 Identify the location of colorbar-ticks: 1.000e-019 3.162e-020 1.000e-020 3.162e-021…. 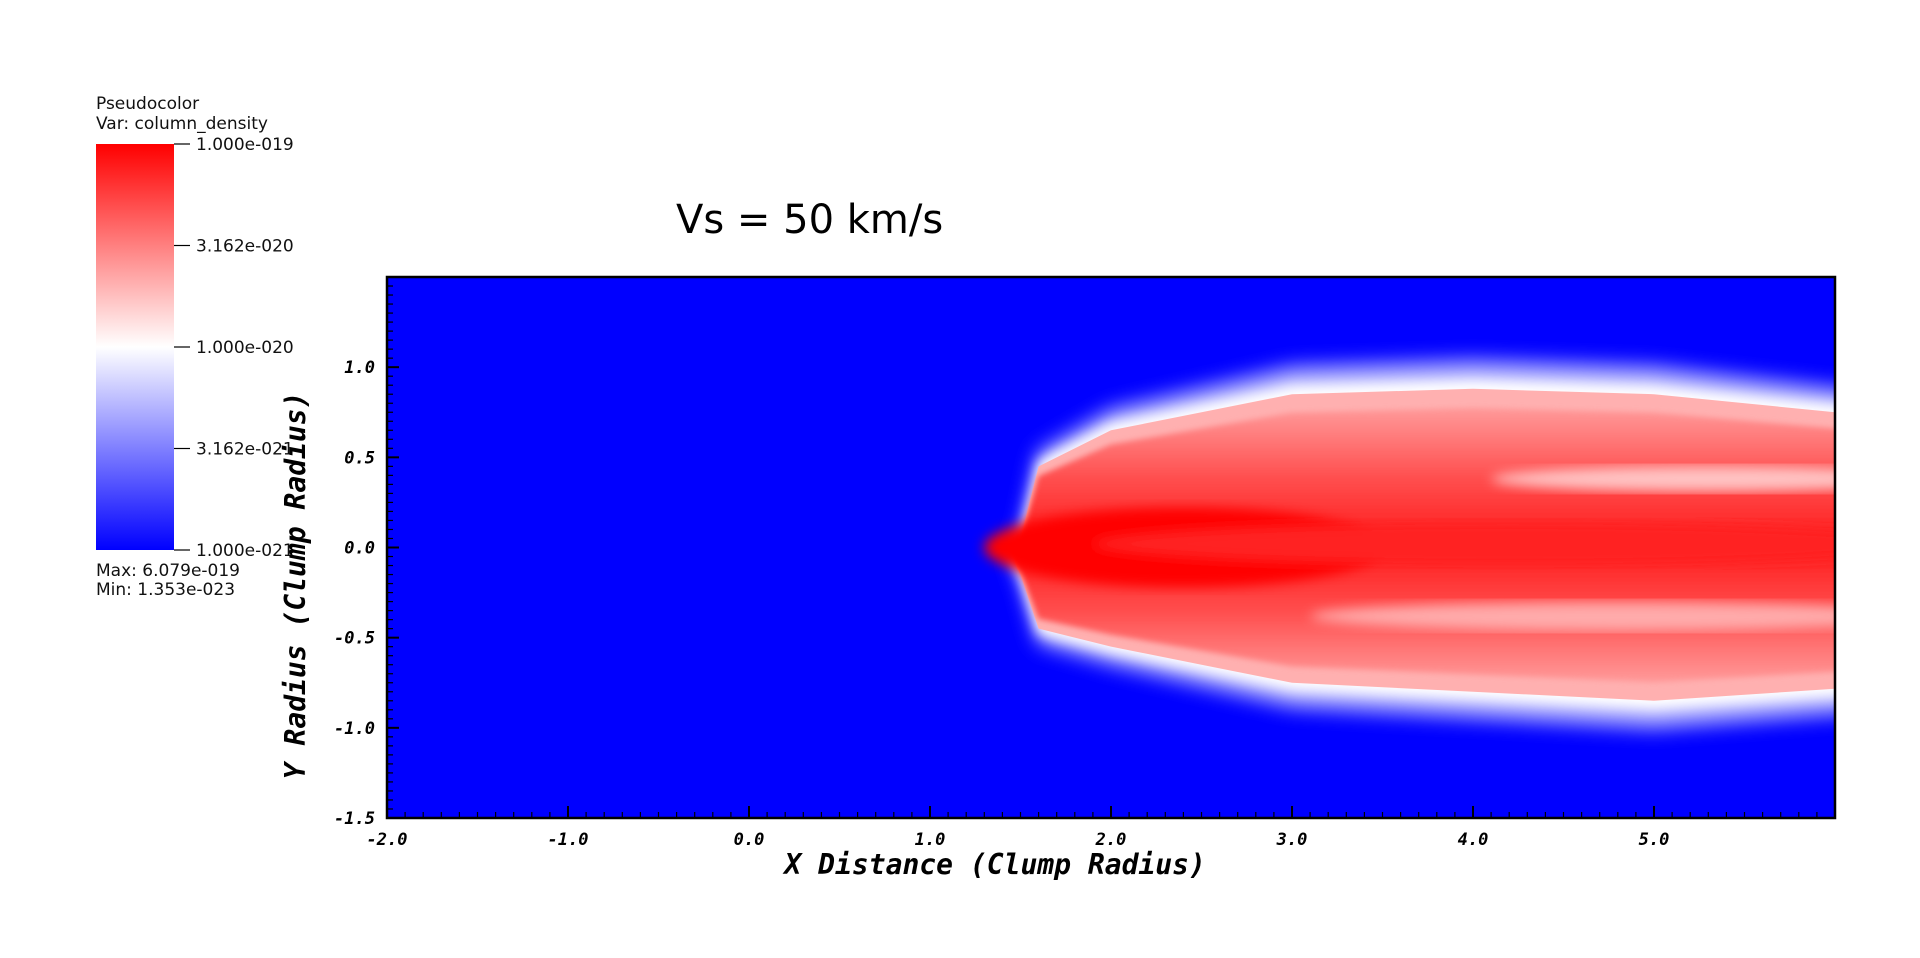
(234, 348).